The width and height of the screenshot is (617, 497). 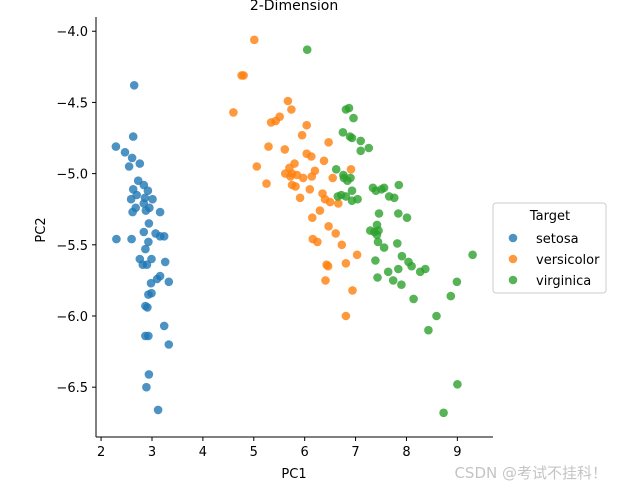 I want to click on y-tick-label: −4.0, so click(x=72, y=32).